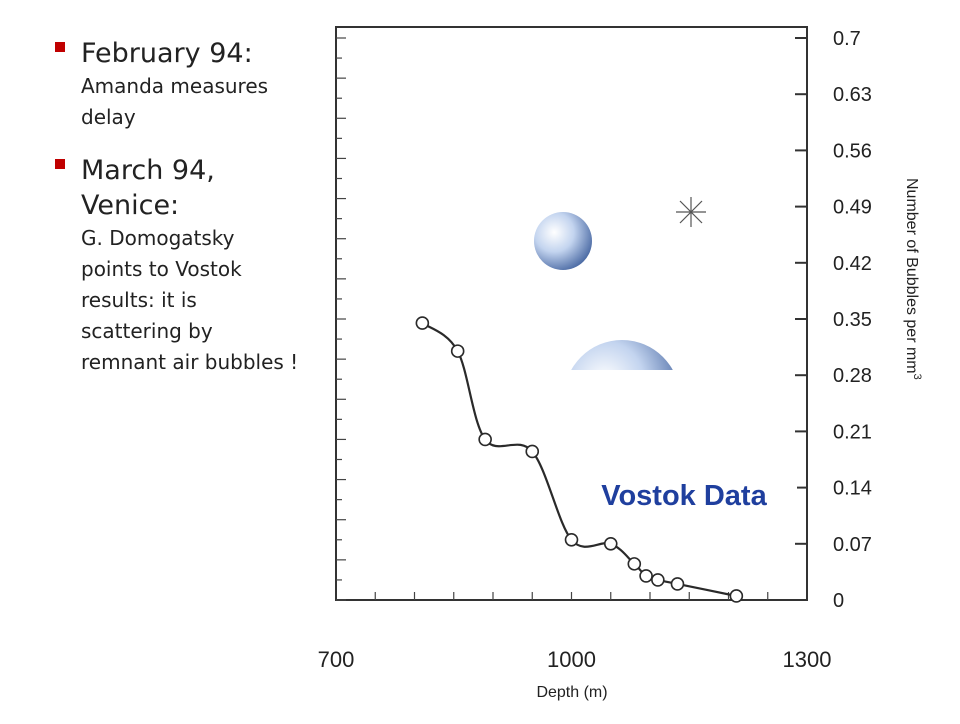  Describe the element at coordinates (852, 208) in the screenshot. I see `y-tick-label: 0.49` at that location.